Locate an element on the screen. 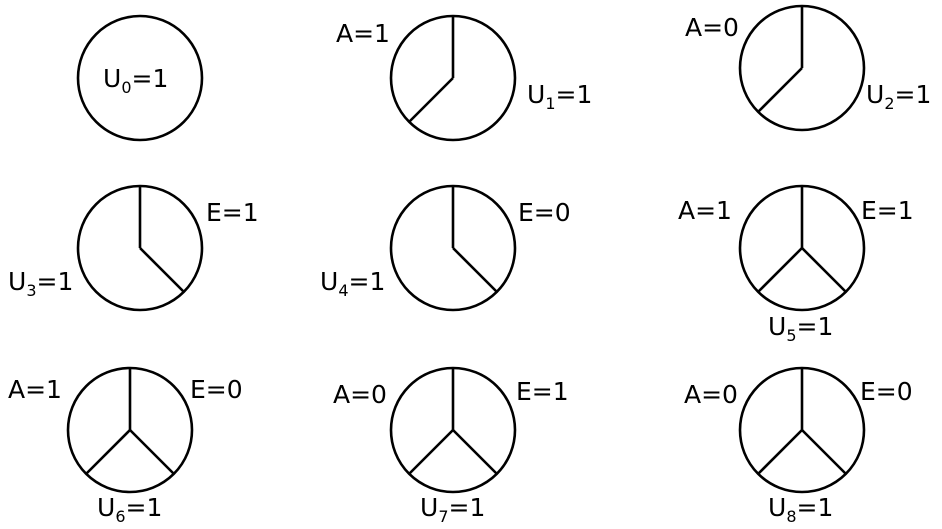  universe-circle is located at coordinates (140, 78).